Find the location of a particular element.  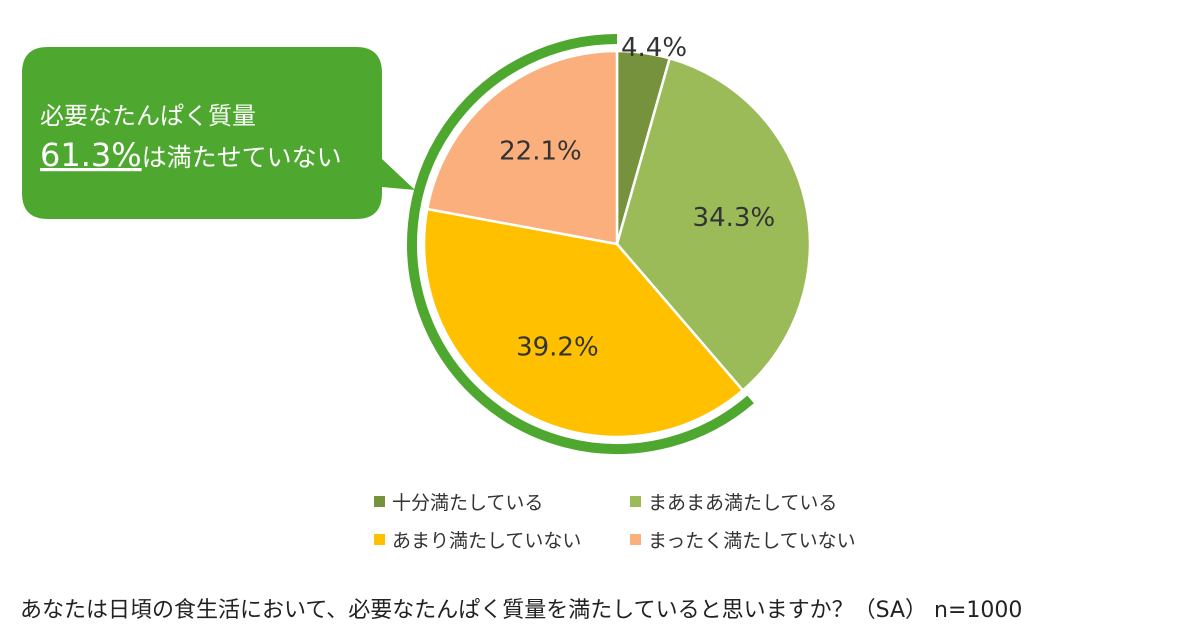

callout-highlight: 61.3% is located at coordinates (91, 155).